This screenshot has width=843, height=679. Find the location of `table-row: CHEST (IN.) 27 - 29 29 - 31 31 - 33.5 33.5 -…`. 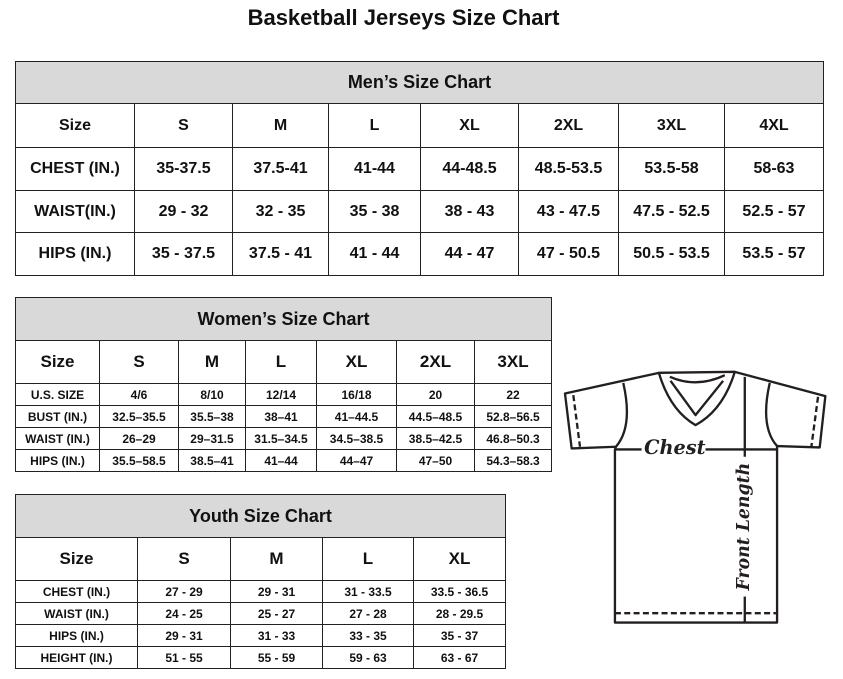

table-row: CHEST (IN.) 27 - 29 29 - 31 31 - 33.5 33.5 -… is located at coordinates (261, 591).